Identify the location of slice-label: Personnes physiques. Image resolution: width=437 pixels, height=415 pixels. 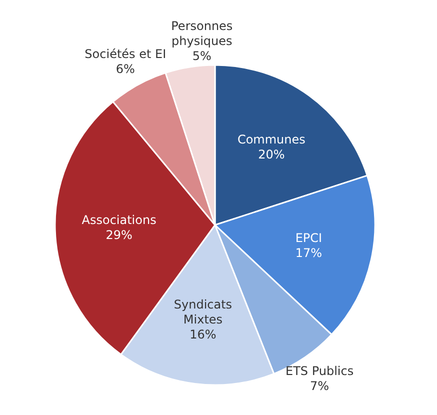
(202, 33).